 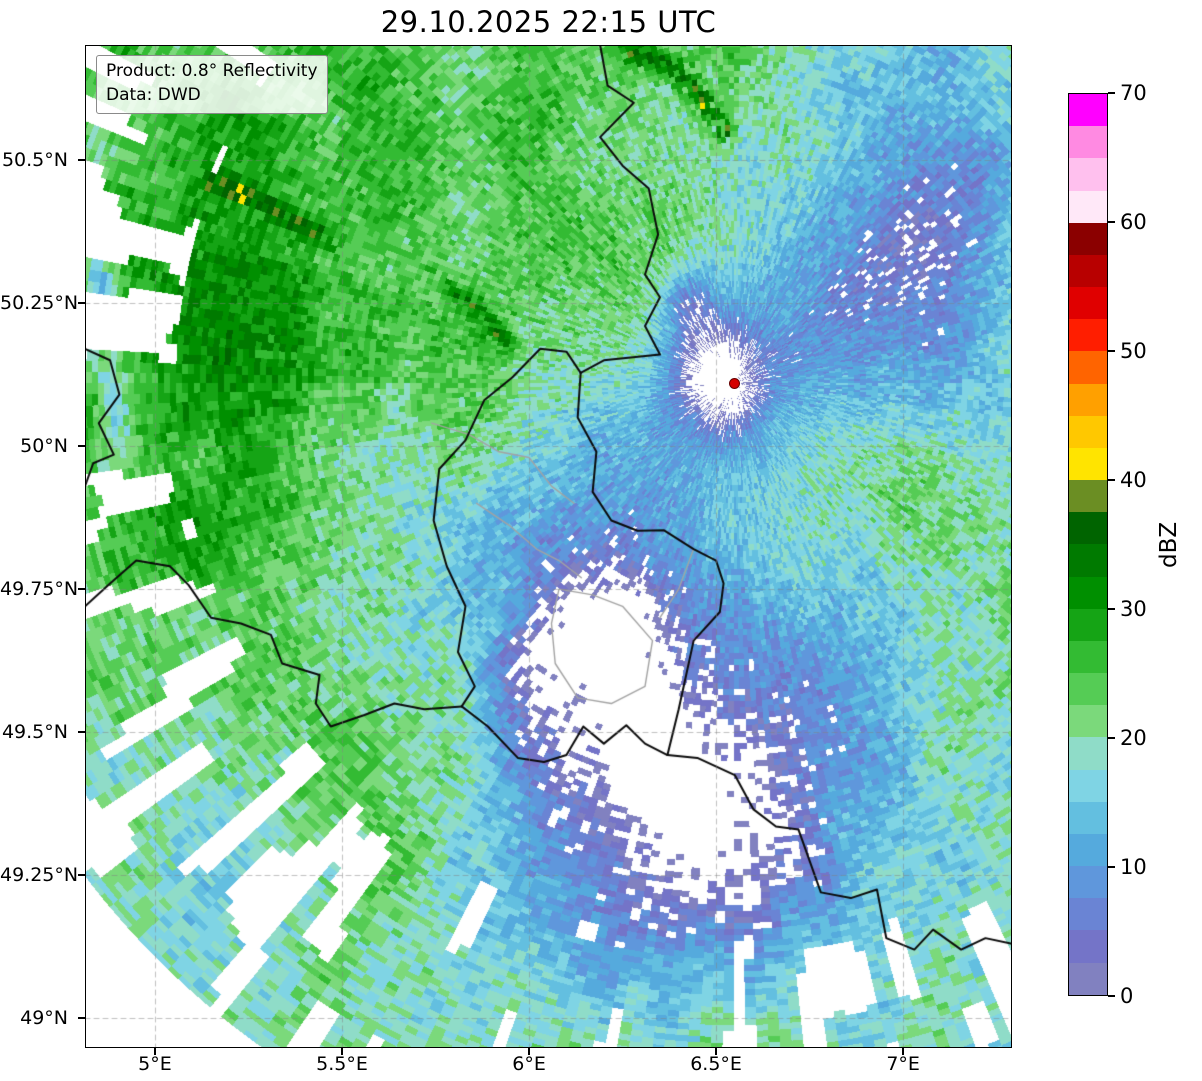 I want to click on colorbar, so click(x=1088, y=544).